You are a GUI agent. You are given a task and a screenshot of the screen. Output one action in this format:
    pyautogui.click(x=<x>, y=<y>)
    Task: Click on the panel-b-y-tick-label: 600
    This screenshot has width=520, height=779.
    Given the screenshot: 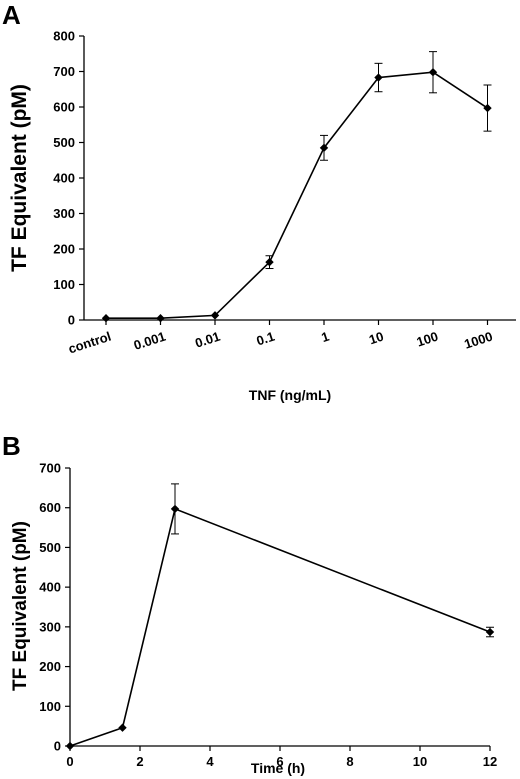 What is the action you would take?
    pyautogui.click(x=50, y=507)
    